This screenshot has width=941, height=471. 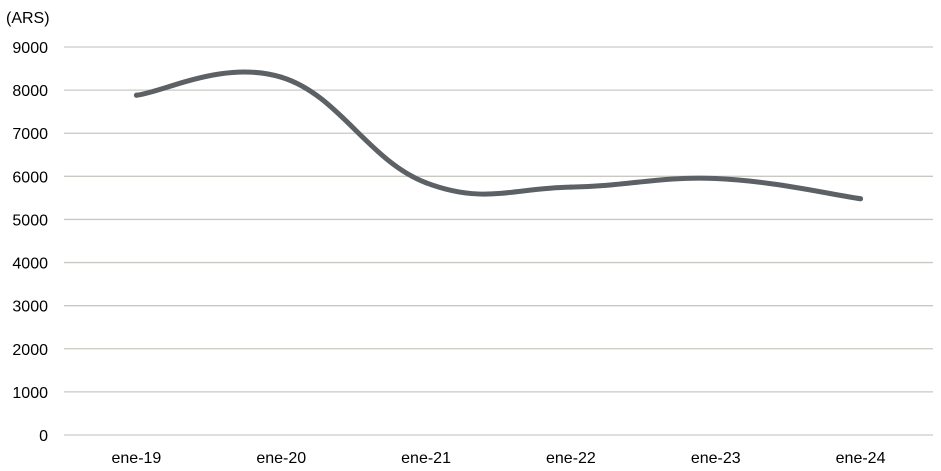 I want to click on x-tick-label: ene-20, so click(x=281, y=458).